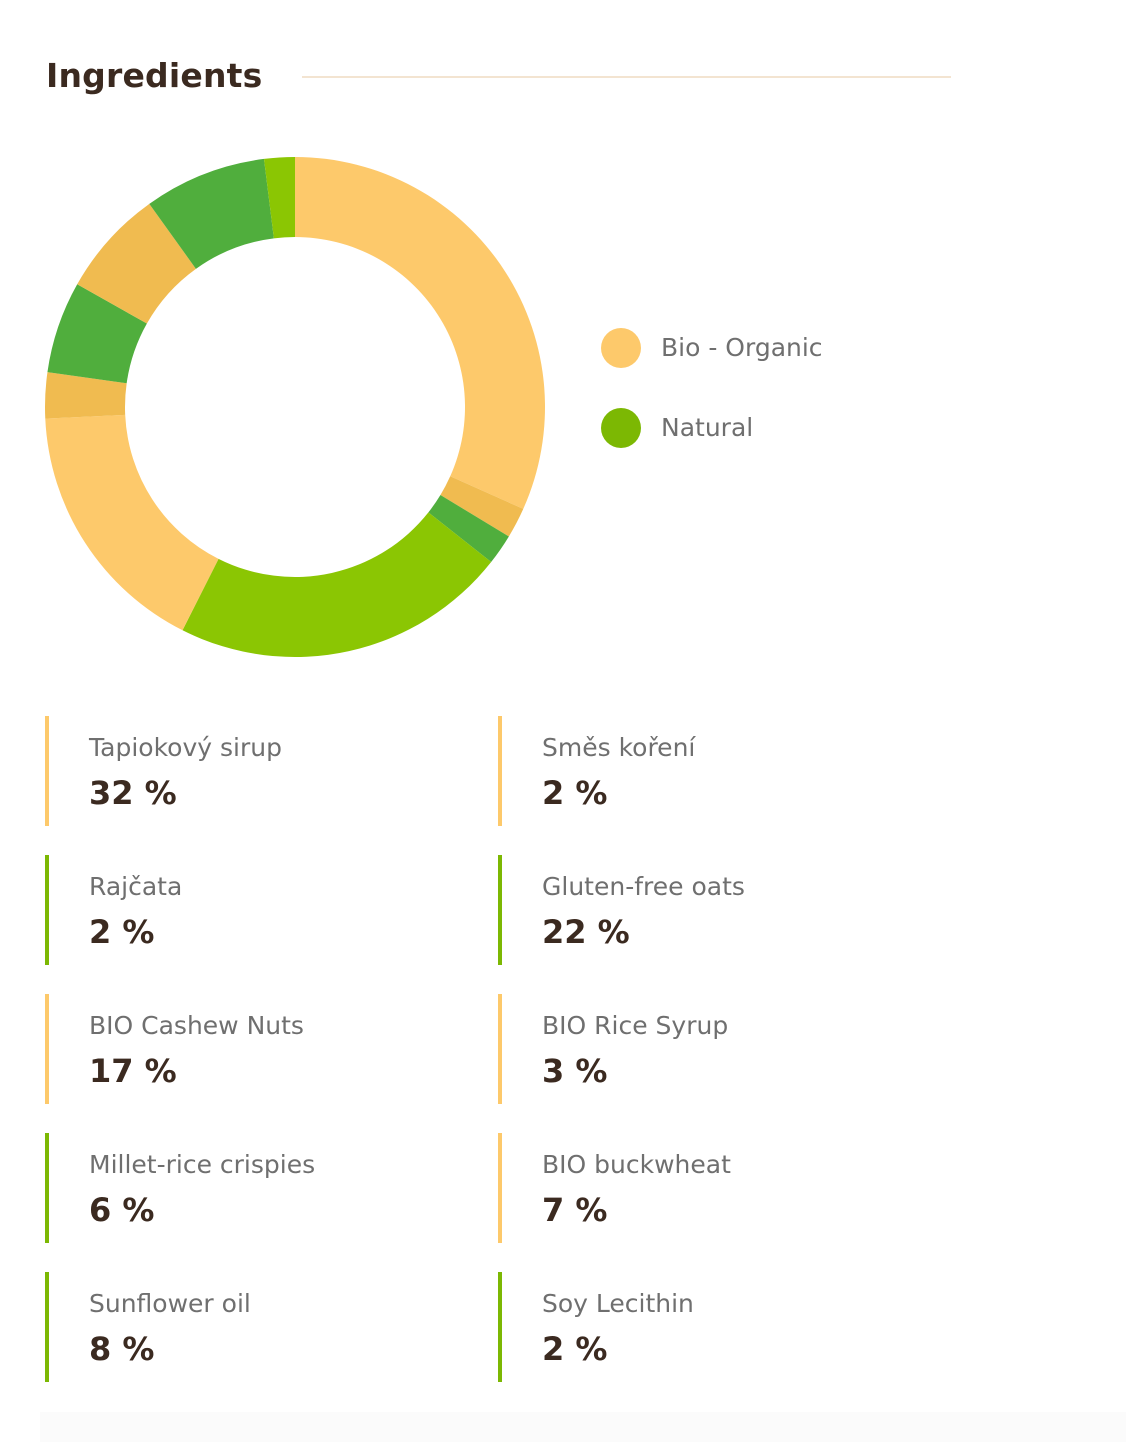 The image size is (1126, 1442). I want to click on ingredient-item: Sunflower oil 8 %, so click(271, 1327).